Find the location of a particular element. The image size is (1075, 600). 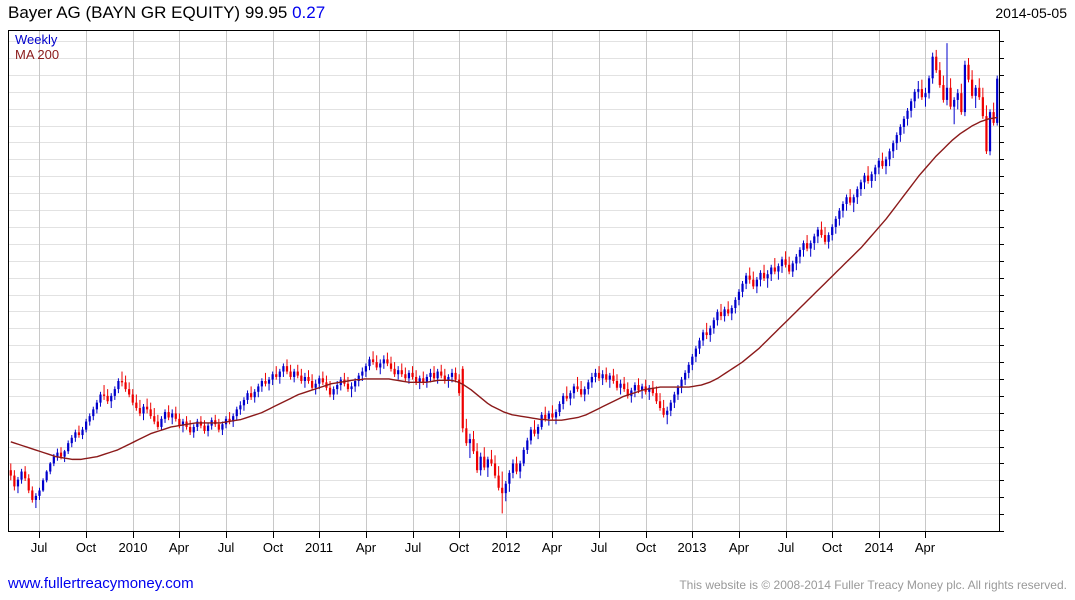

x-axis-label: 2014 is located at coordinates (879, 547).